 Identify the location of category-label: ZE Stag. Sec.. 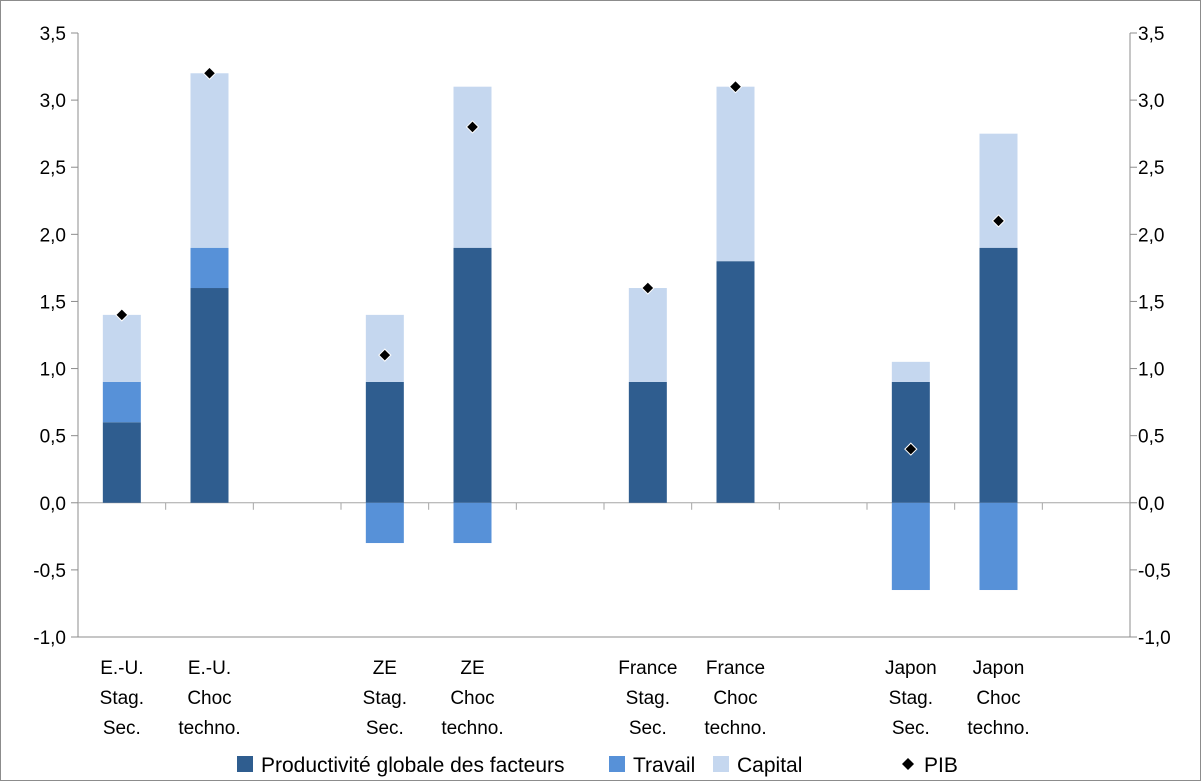
(385, 698).